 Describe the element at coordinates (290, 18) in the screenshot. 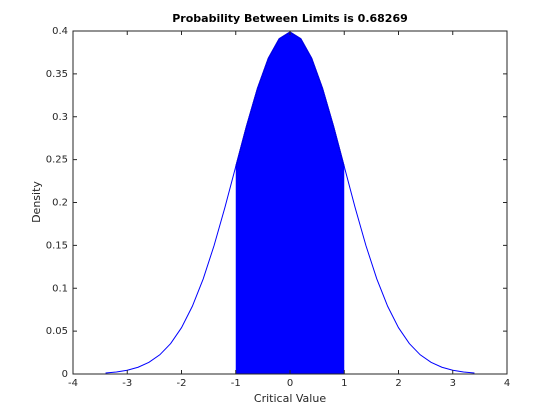

I see `chart-title: Probability Between Limits is 0.68269` at that location.